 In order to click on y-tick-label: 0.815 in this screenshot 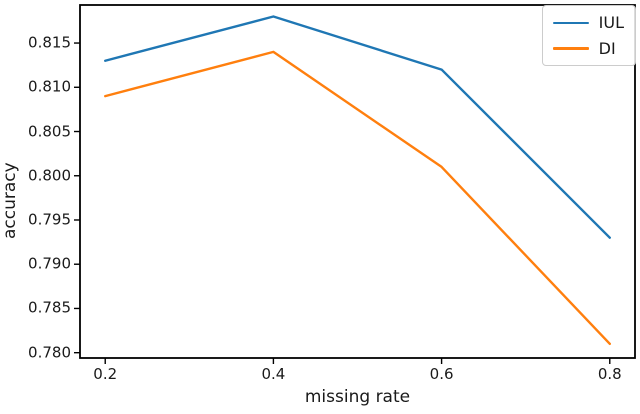, I will do `click(49, 42)`.